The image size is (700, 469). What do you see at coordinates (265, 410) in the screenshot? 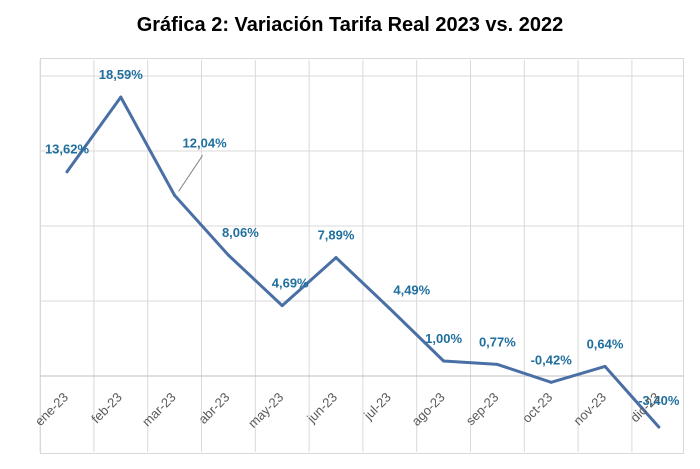
I see `x-tick-label: may-23` at bounding box center [265, 410].